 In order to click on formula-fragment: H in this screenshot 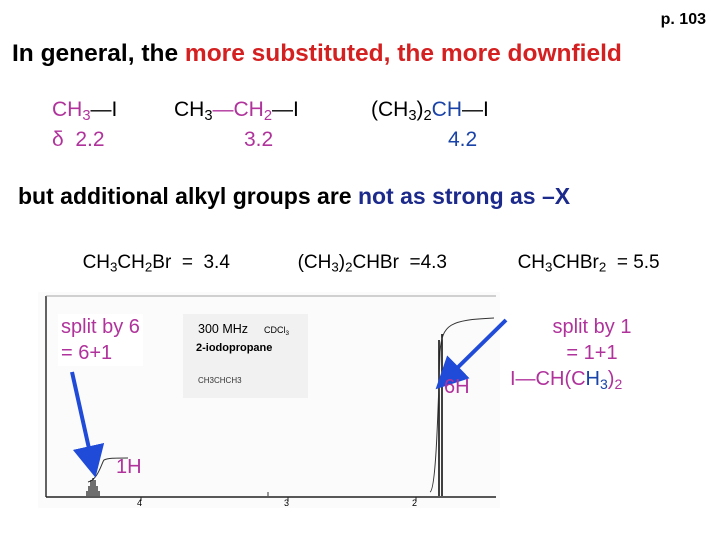, I will do `click(592, 379)`.